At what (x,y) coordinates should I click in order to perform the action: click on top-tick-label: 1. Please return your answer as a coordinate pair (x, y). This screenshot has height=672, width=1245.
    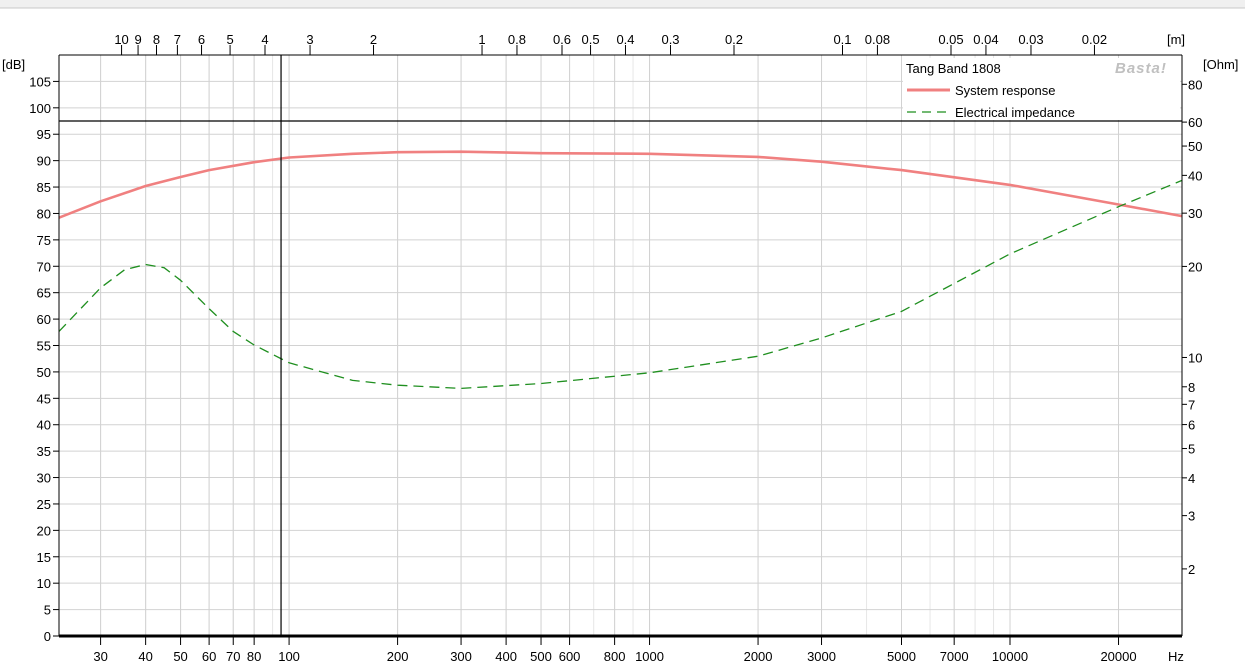
    Looking at the image, I should click on (481, 39).